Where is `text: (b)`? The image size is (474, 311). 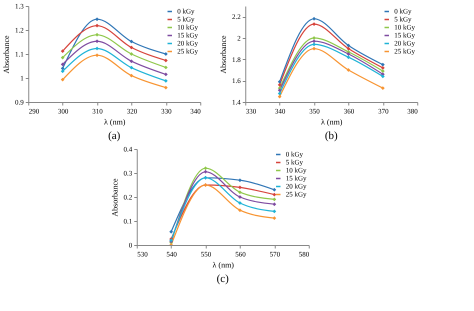
text: (b) is located at coordinates (331, 136).